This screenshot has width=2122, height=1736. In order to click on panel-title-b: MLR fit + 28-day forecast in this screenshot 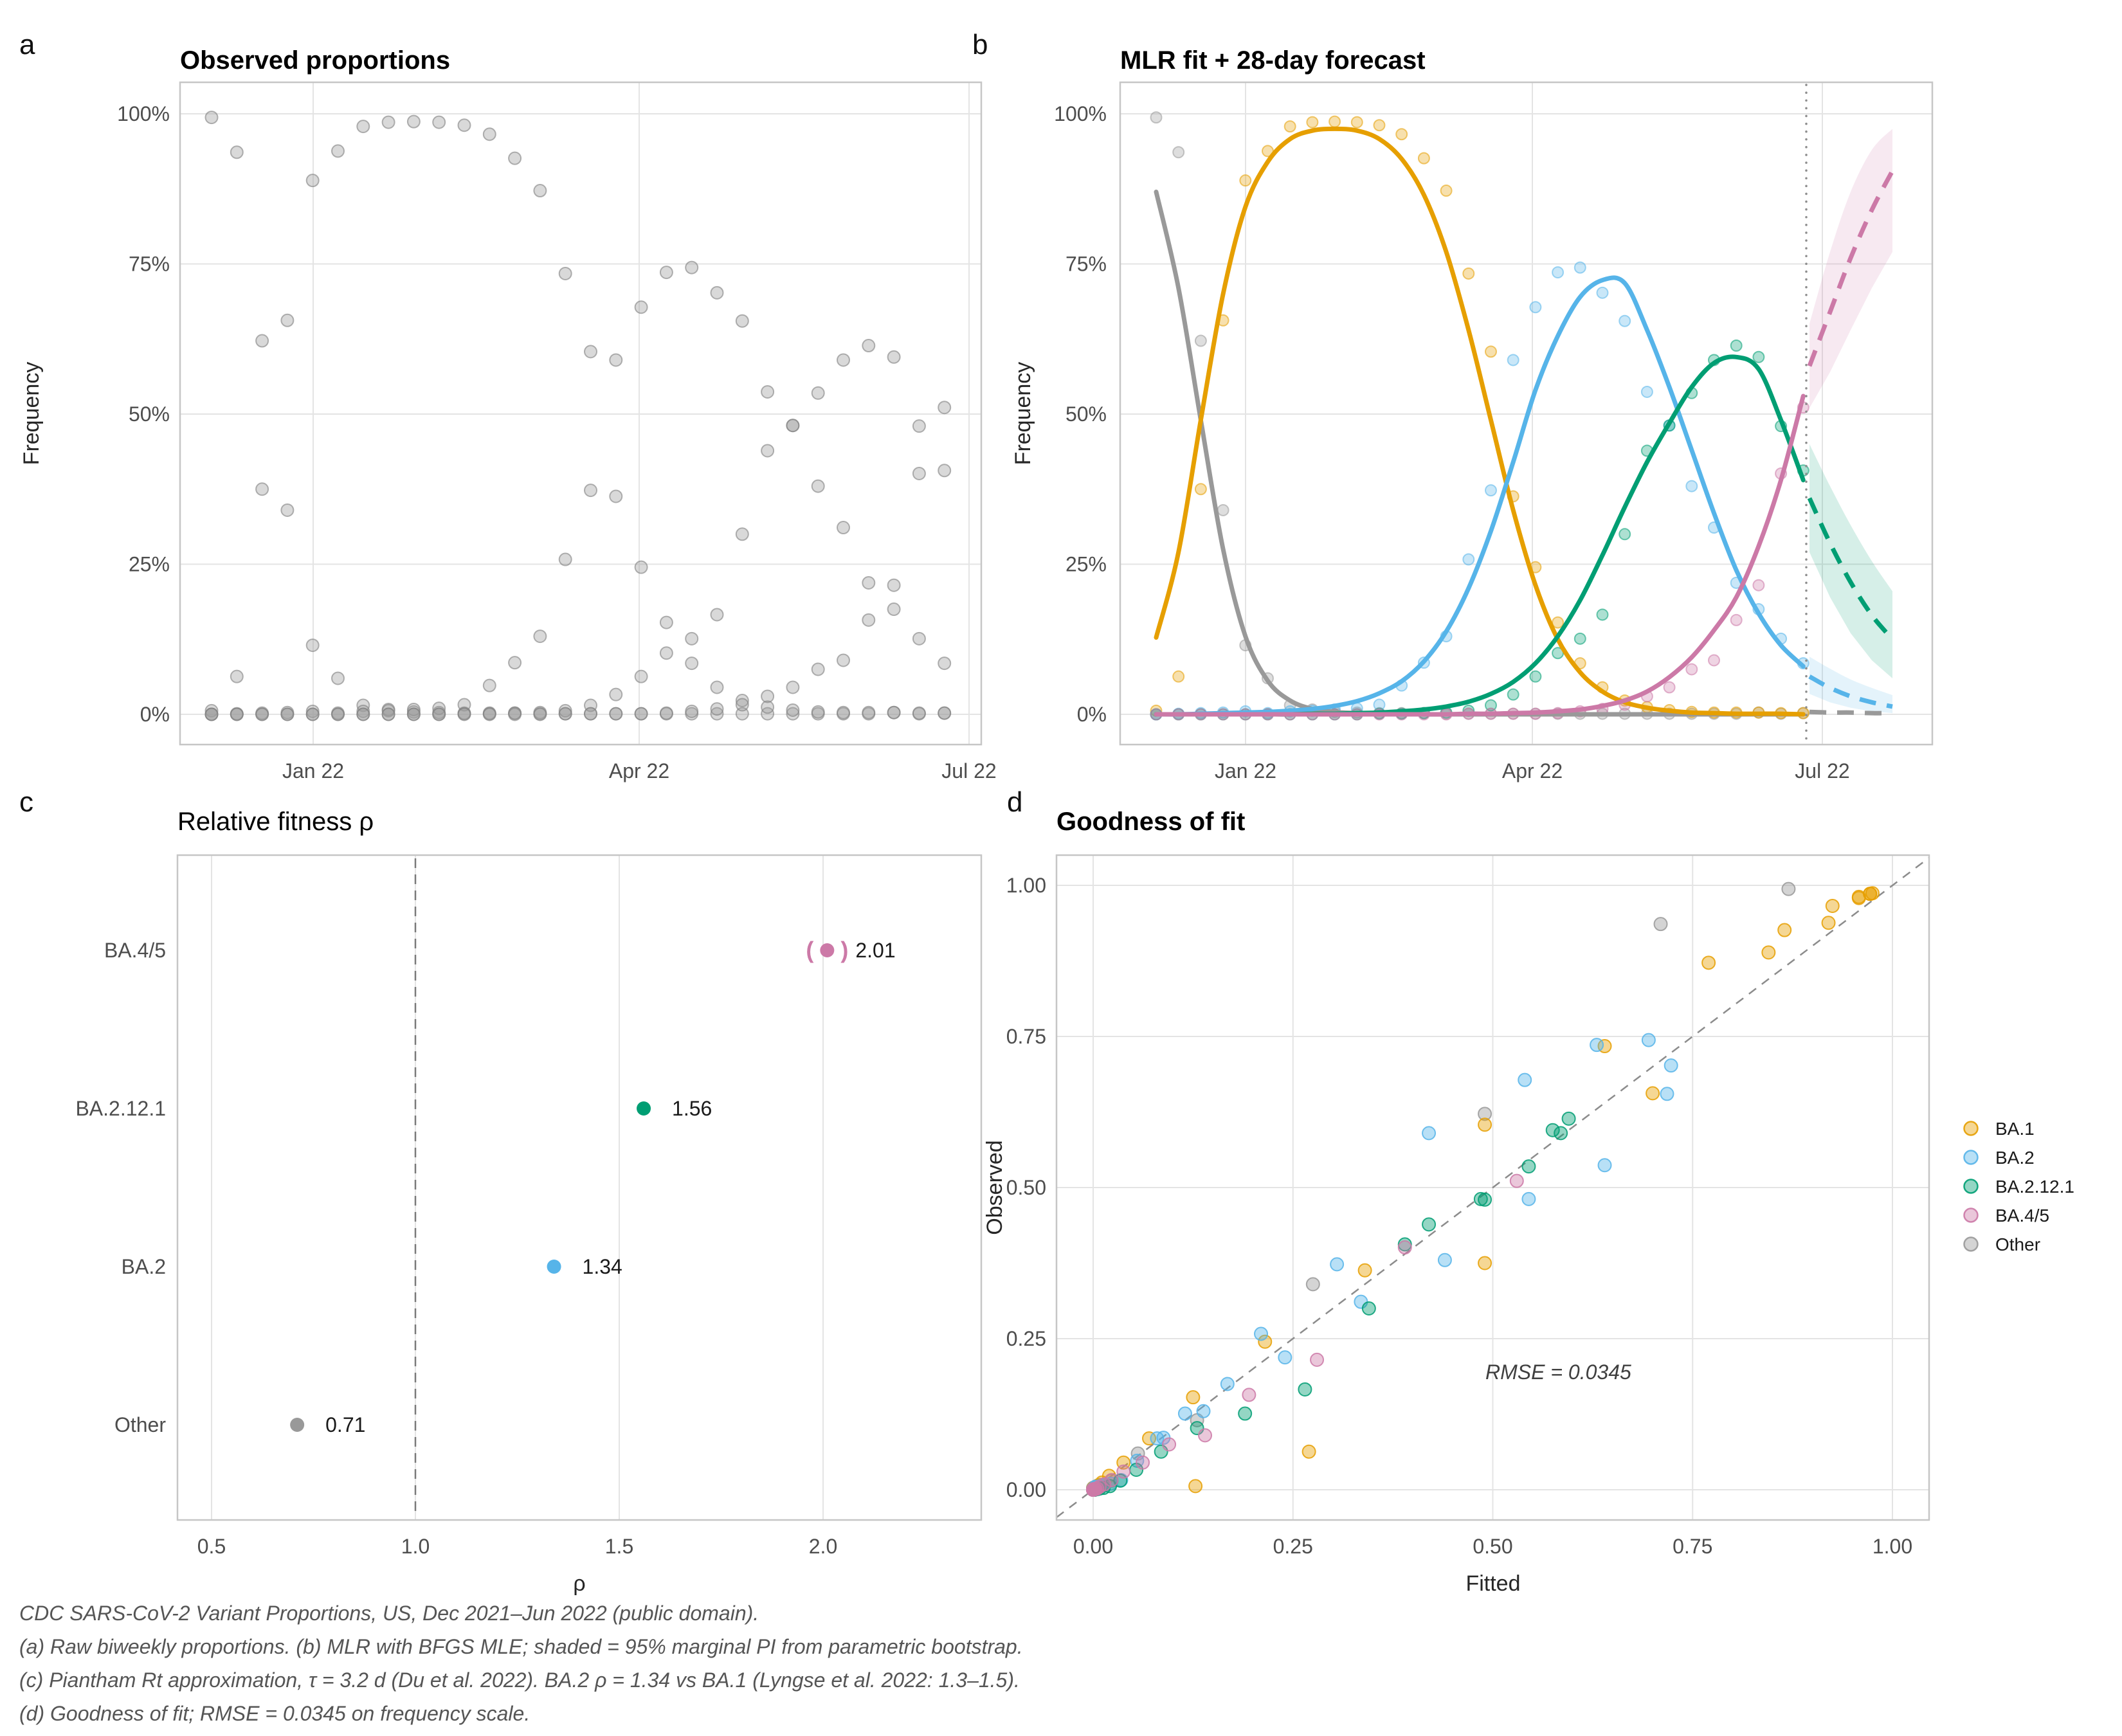, I will do `click(1273, 60)`.